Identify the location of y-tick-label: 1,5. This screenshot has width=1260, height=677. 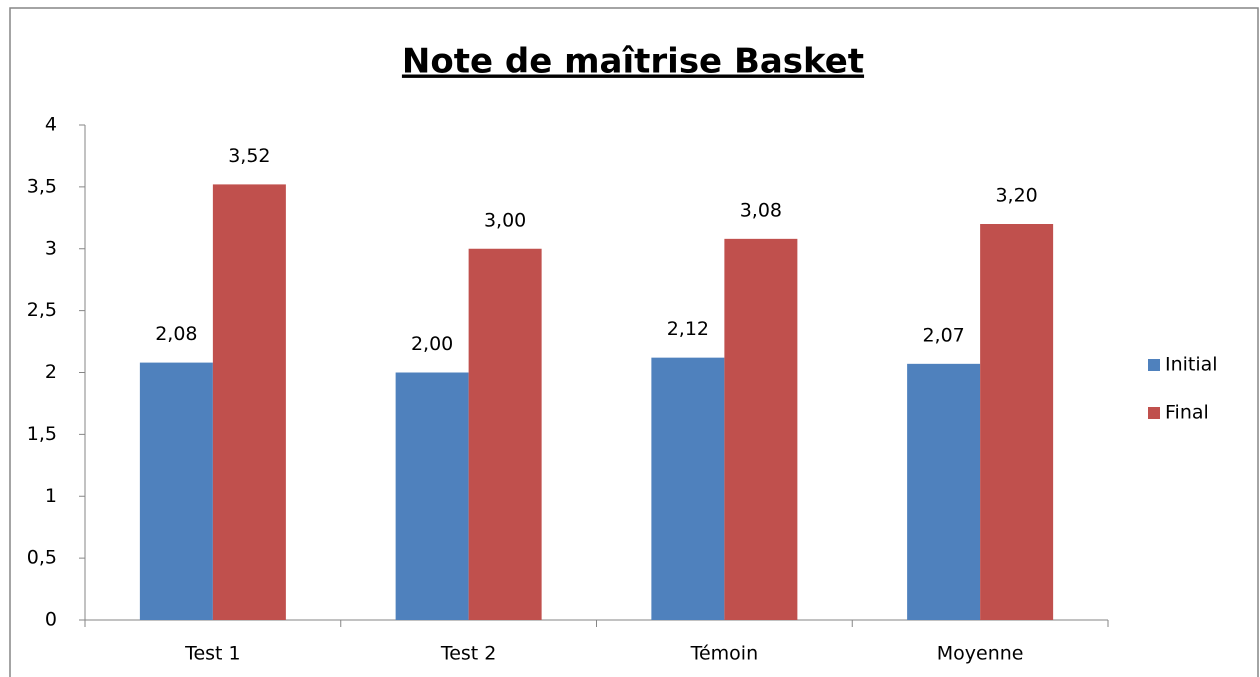
(42, 434).